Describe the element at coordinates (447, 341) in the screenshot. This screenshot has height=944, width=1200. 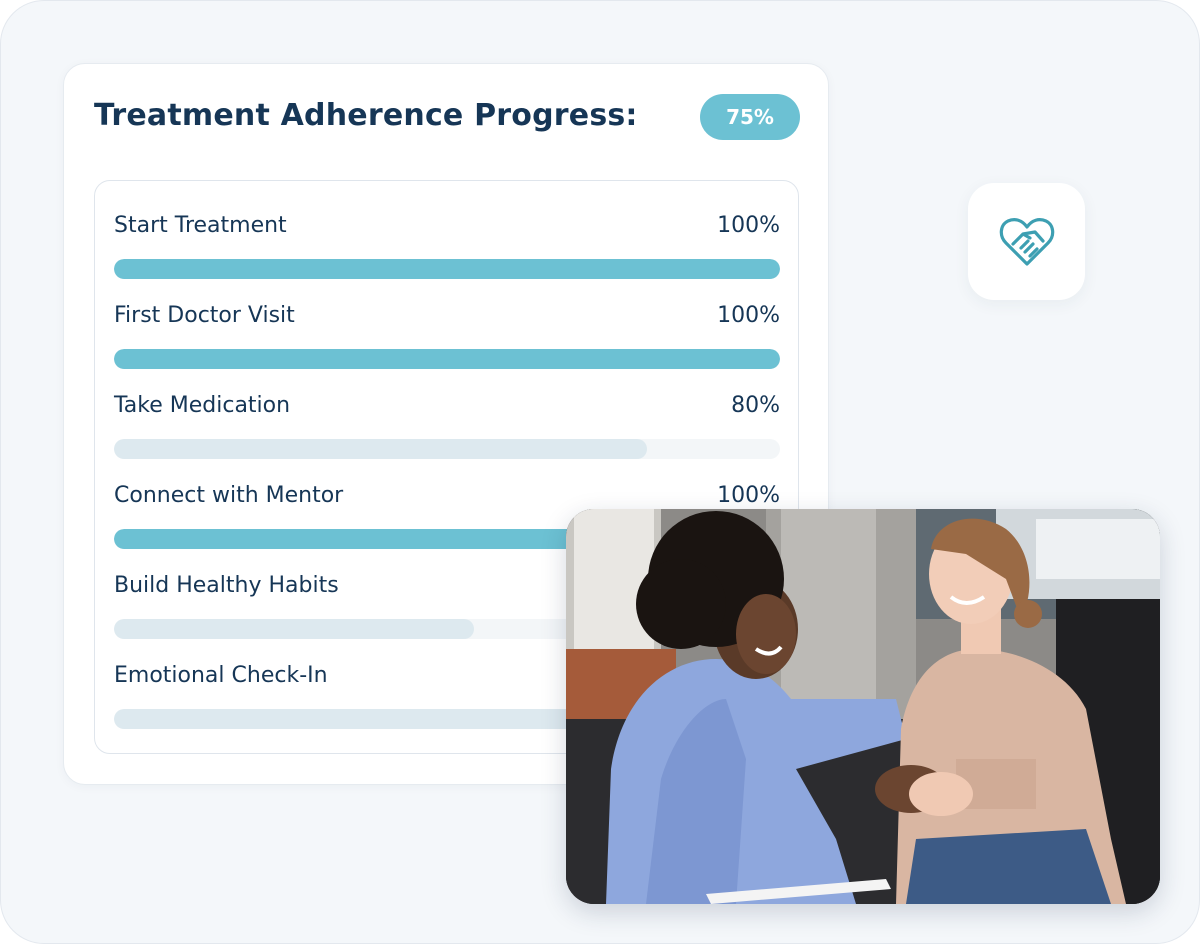
I see `progress-row: First Doctor Visit 100%` at that location.